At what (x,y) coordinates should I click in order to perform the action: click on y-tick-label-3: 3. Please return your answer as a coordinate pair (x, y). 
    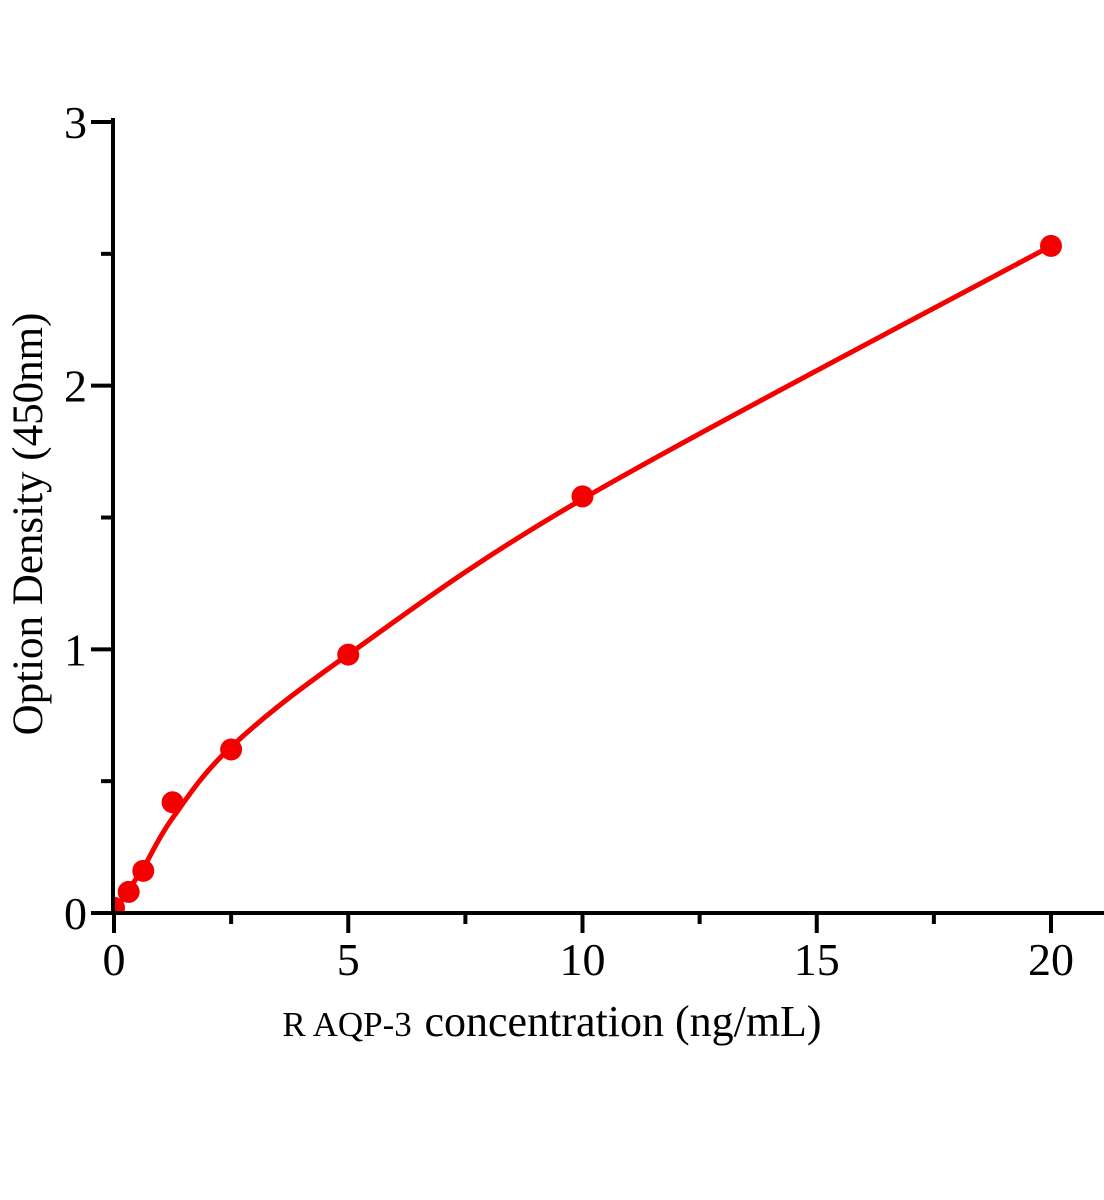
    Looking at the image, I should click on (75, 122).